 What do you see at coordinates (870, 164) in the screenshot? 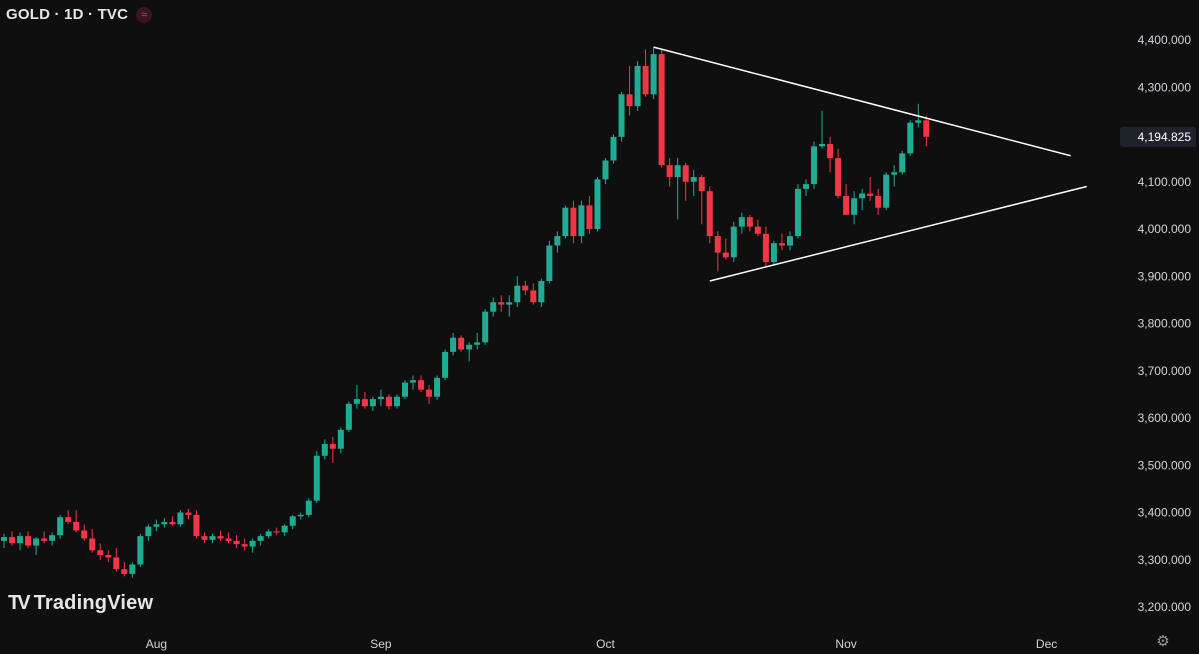
I see `trendlines-layer` at bounding box center [870, 164].